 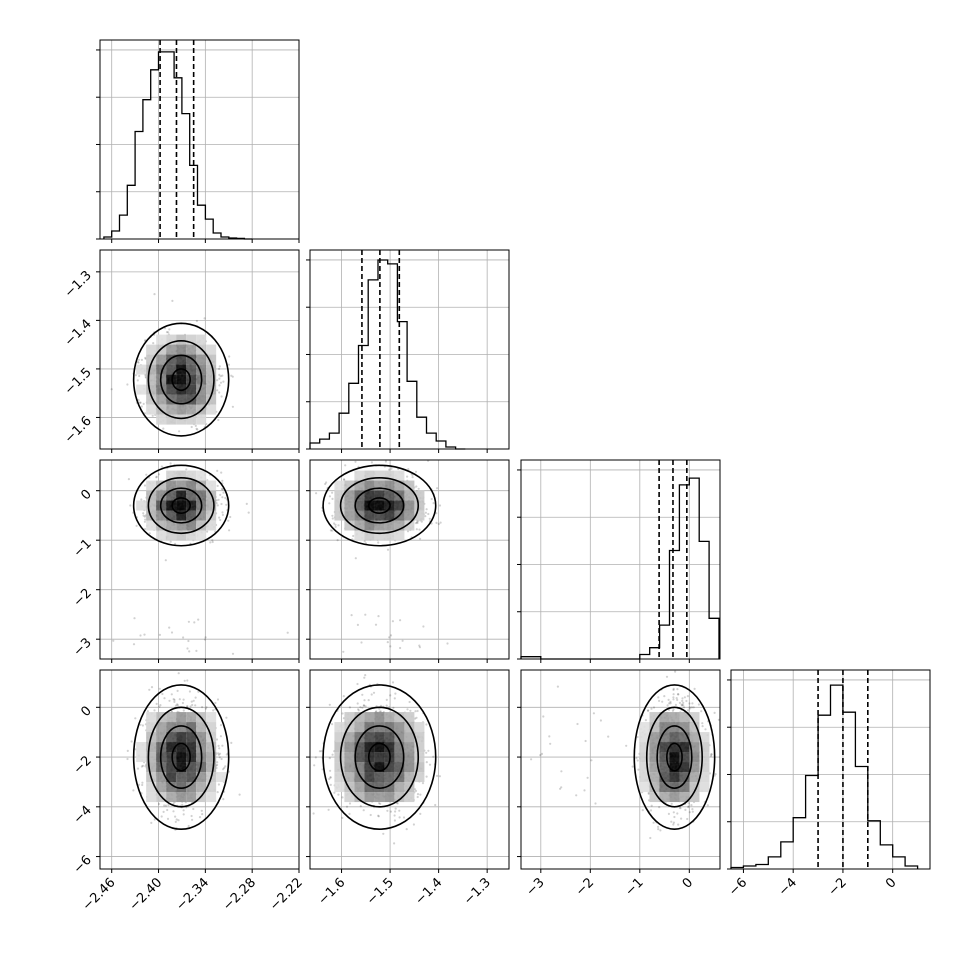 What do you see at coordinates (380, 891) in the screenshot?
I see `x-tick-label: −1.5` at bounding box center [380, 891].